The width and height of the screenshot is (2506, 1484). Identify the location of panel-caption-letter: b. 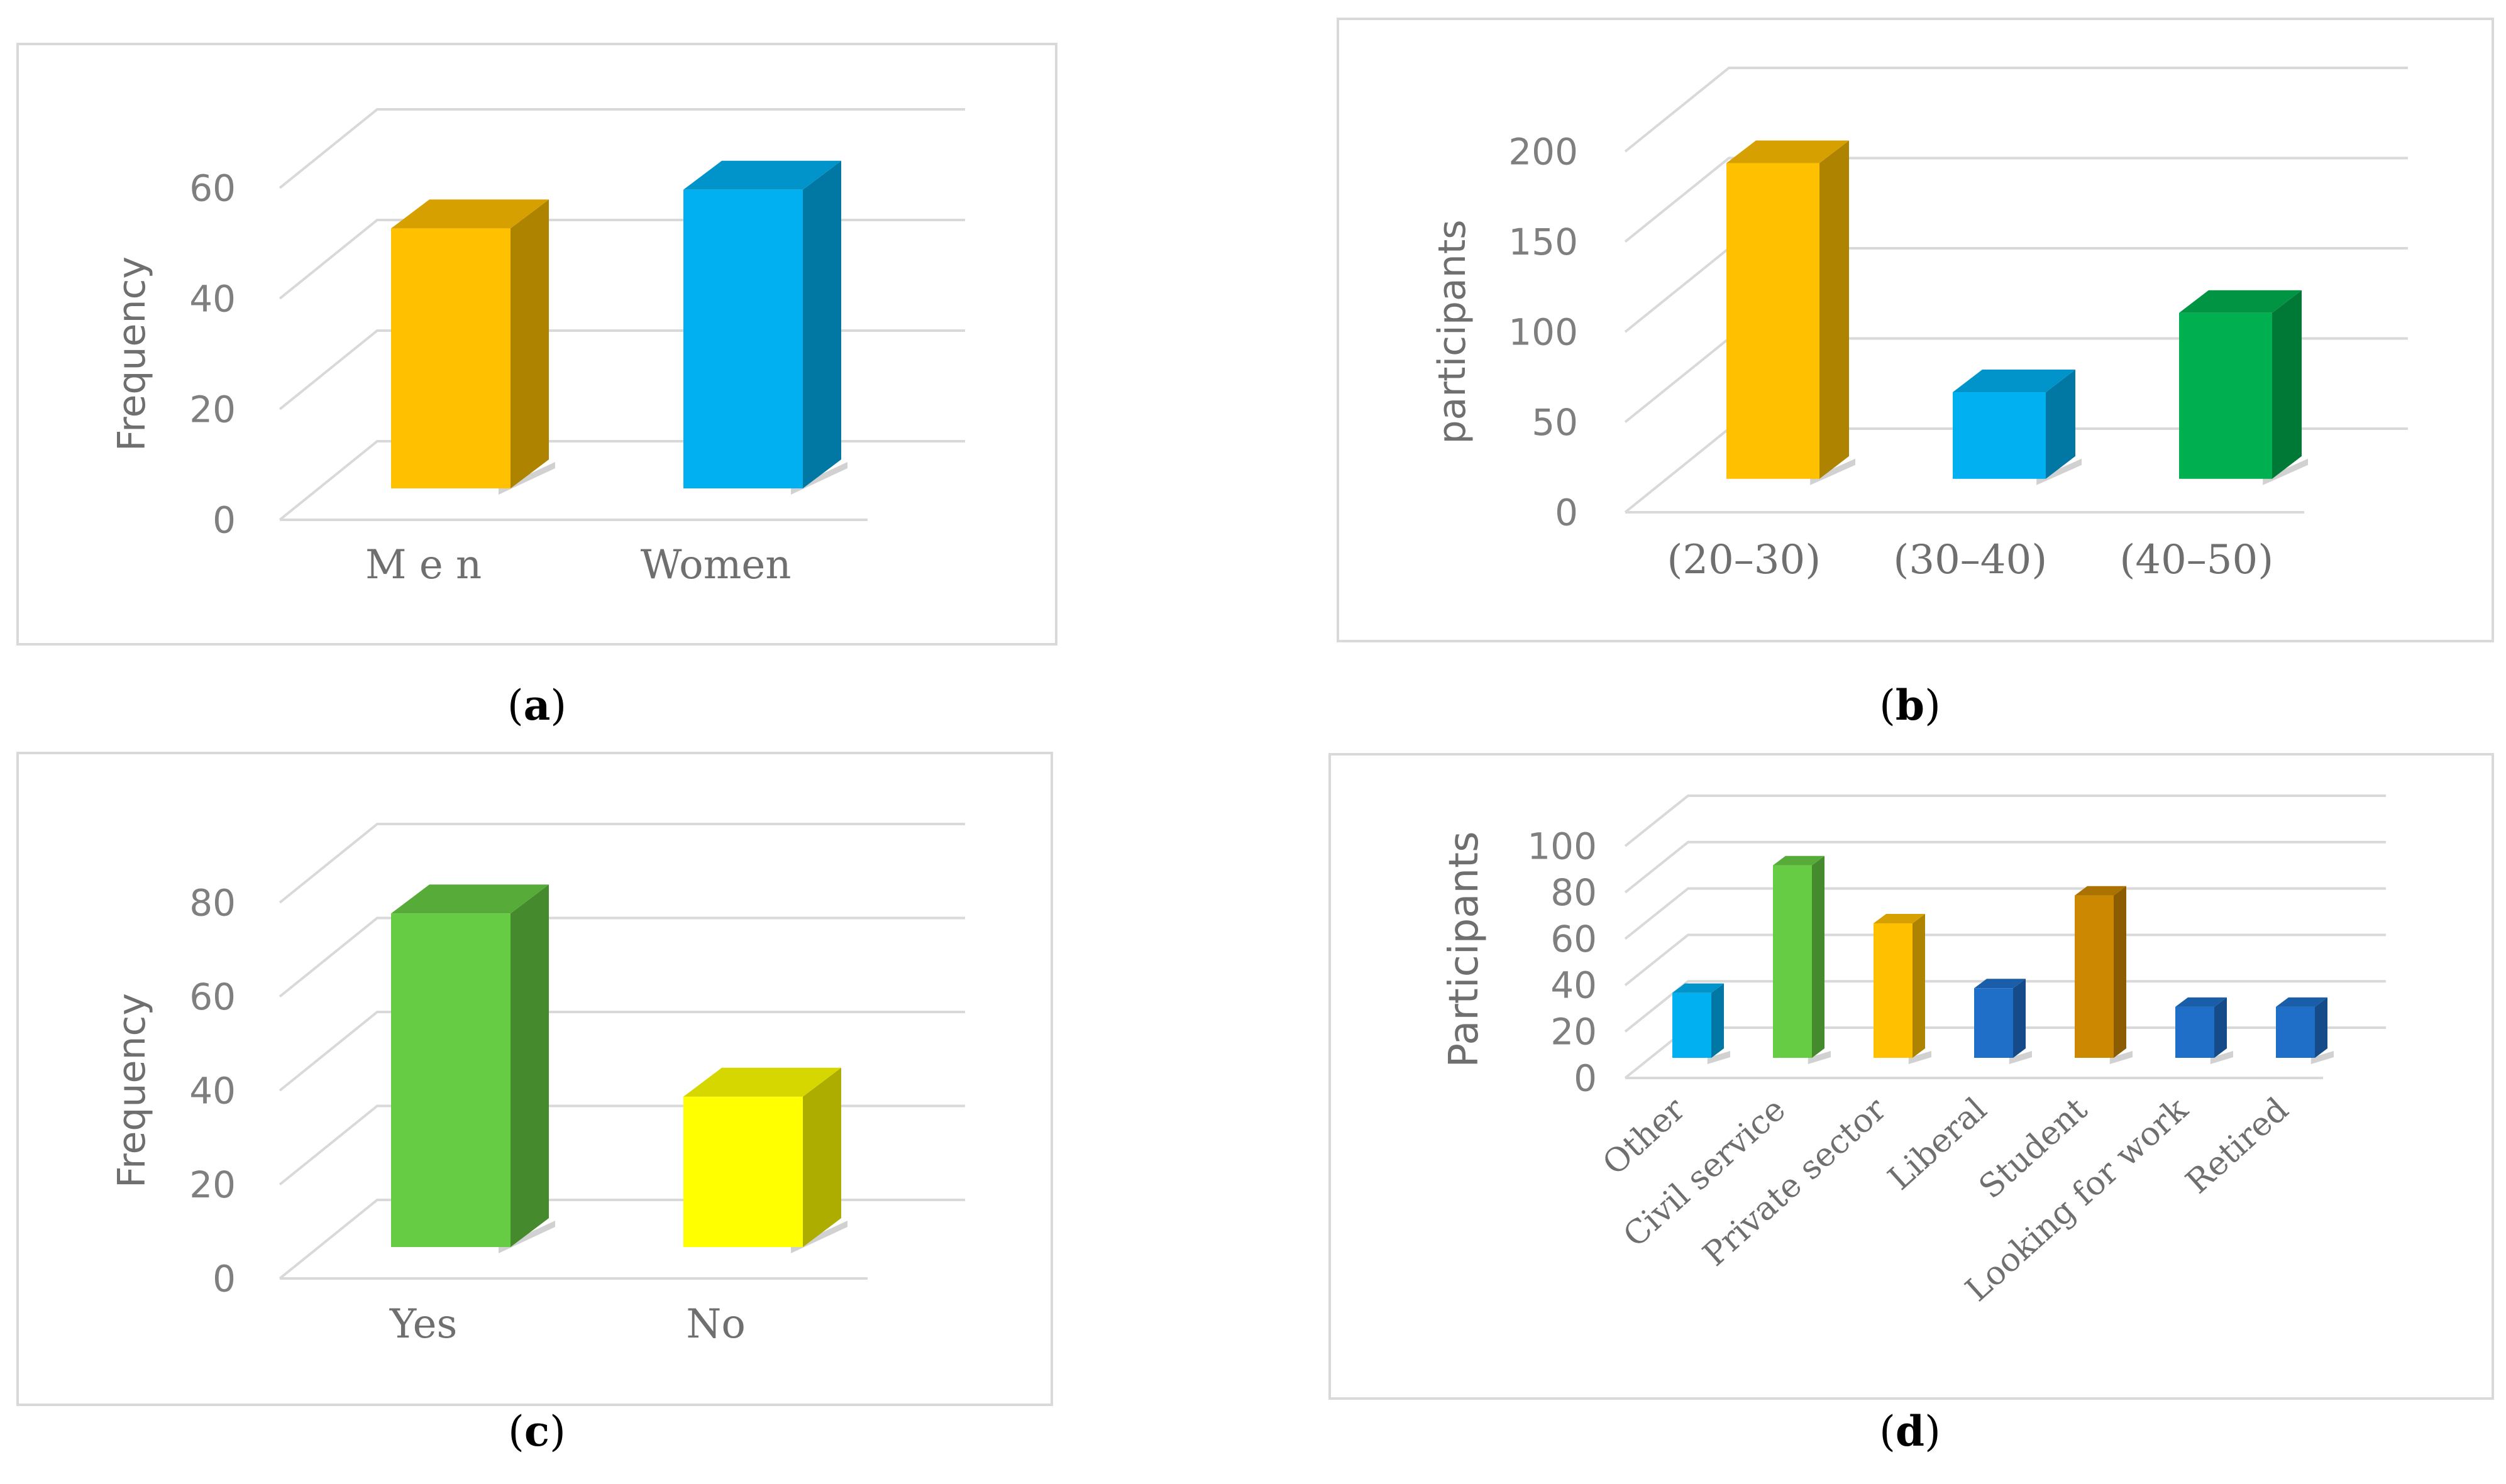
(1910, 706).